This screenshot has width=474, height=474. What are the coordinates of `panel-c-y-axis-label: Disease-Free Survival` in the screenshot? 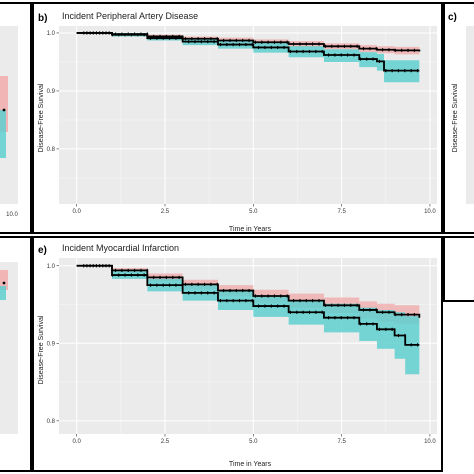 It's located at (455, 117).